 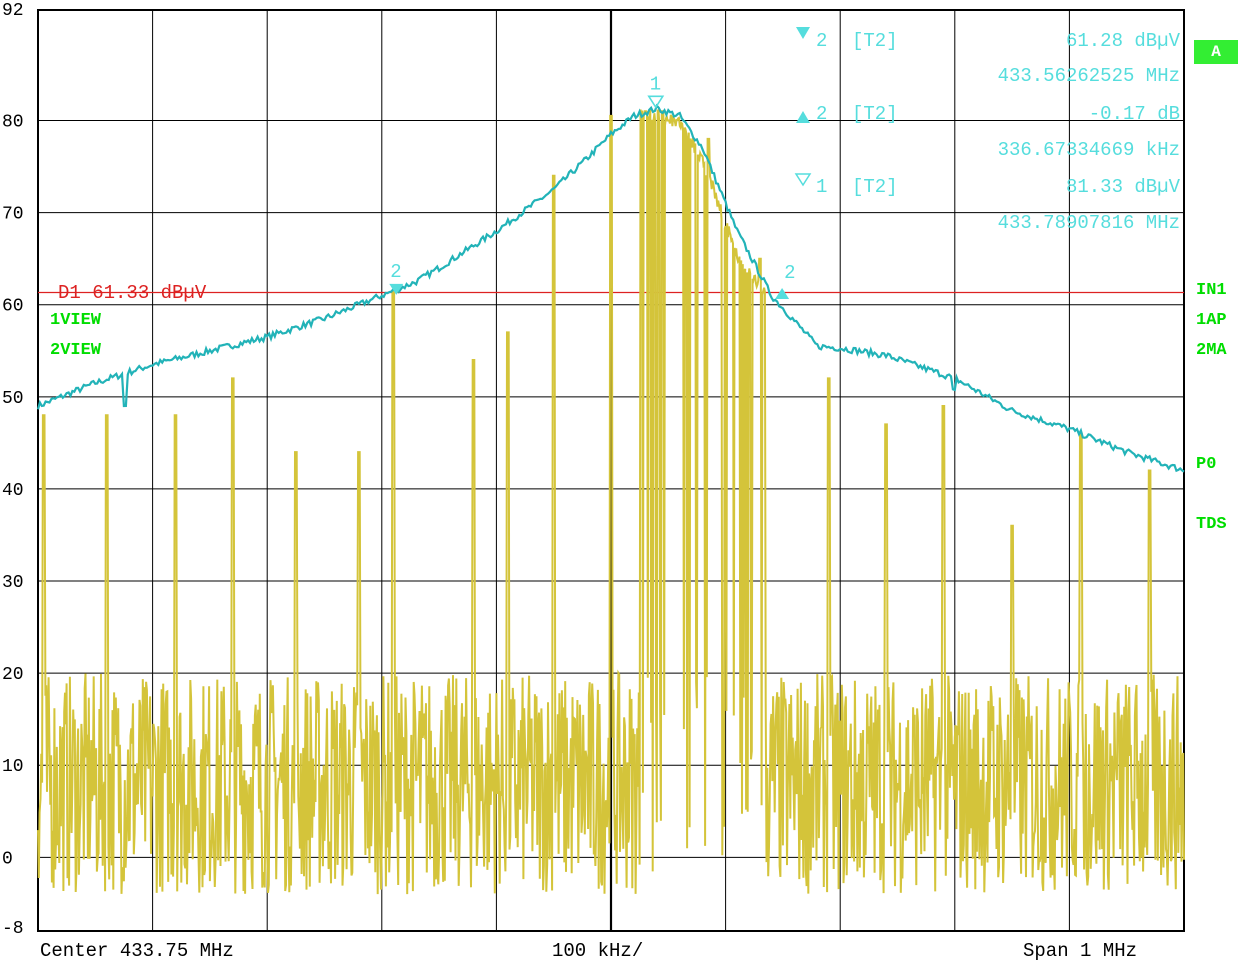 What do you see at coordinates (132, 293) in the screenshot?
I see `display-line-label: D1 61.33 dBµV` at bounding box center [132, 293].